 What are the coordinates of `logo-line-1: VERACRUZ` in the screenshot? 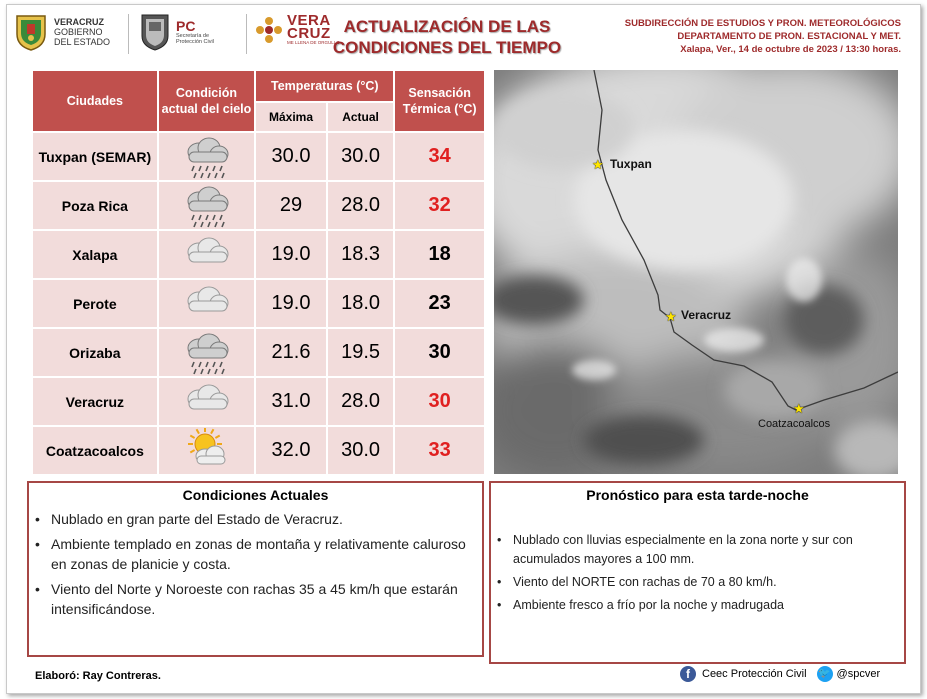 It's located at (79, 22).